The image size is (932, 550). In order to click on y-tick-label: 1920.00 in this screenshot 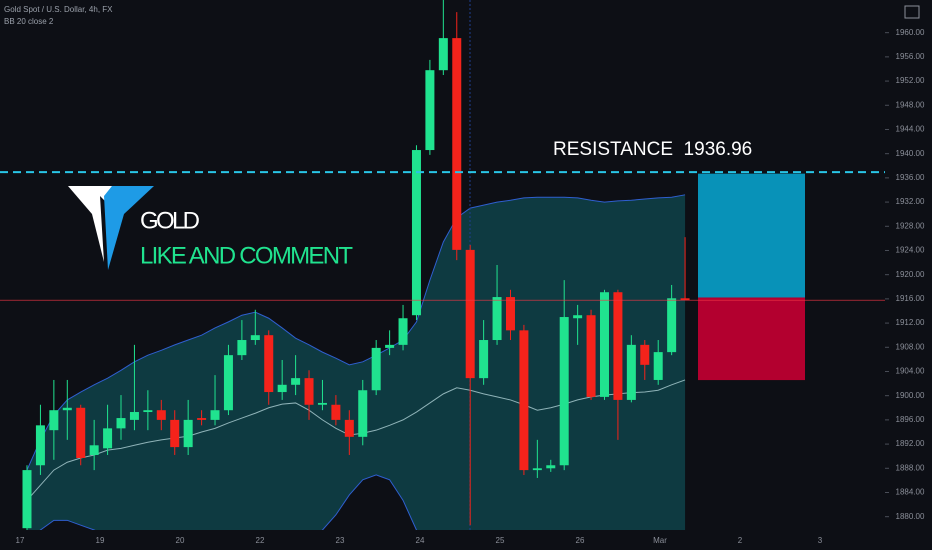, I will do `click(910, 274)`.